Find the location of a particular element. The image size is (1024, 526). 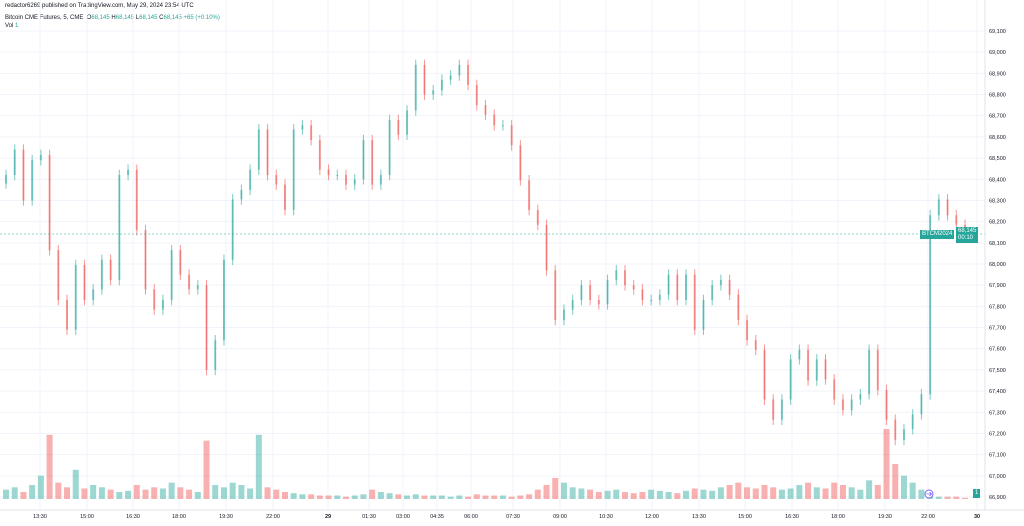

time-tick-label: 16:30 is located at coordinates (792, 517).